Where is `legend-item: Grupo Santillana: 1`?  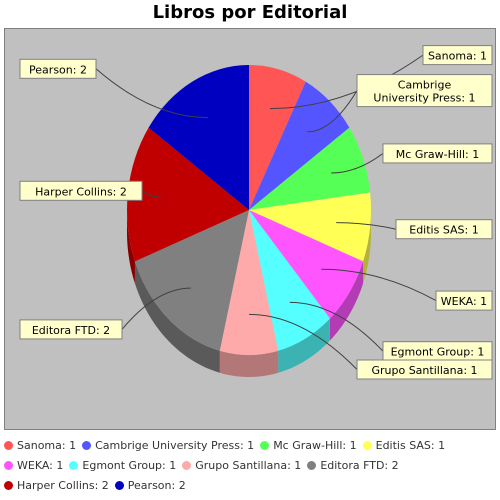 legend-item: Grupo Santillana: 1 is located at coordinates (241, 466).